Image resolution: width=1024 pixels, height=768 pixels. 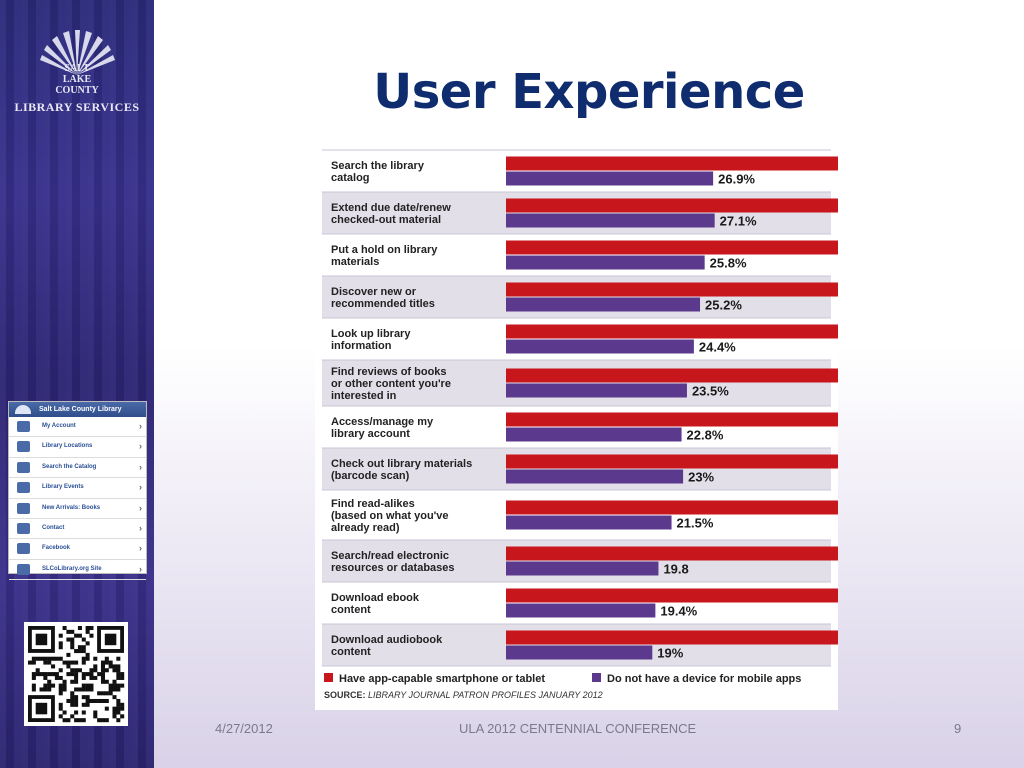 I want to click on app-header: Salt Lake County Library, so click(x=77, y=409).